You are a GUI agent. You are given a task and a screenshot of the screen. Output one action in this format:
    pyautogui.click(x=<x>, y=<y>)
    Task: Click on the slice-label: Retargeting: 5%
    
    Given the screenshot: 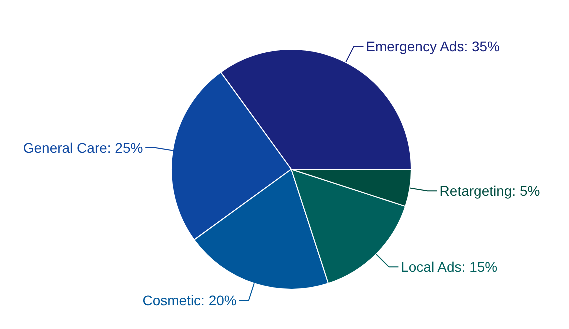 What is the action you would take?
    pyautogui.click(x=490, y=191)
    